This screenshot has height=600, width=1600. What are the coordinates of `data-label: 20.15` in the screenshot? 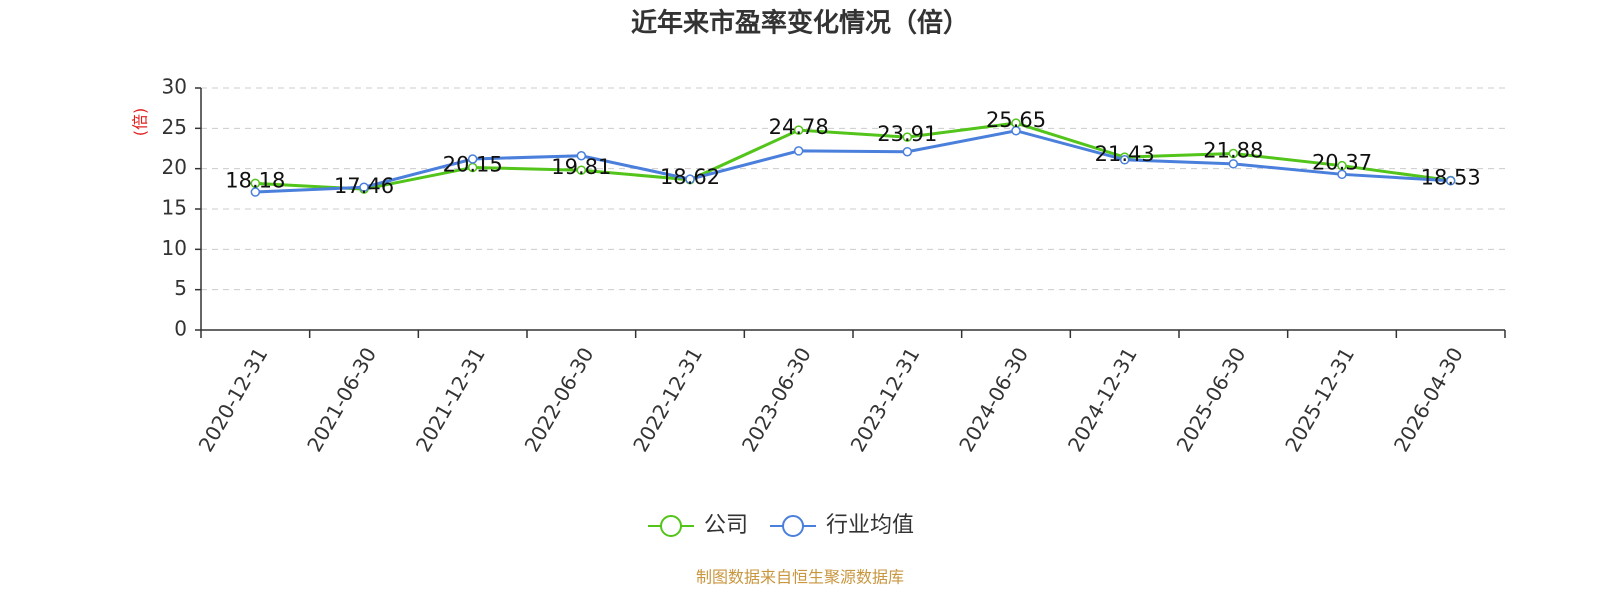 It's located at (473, 164).